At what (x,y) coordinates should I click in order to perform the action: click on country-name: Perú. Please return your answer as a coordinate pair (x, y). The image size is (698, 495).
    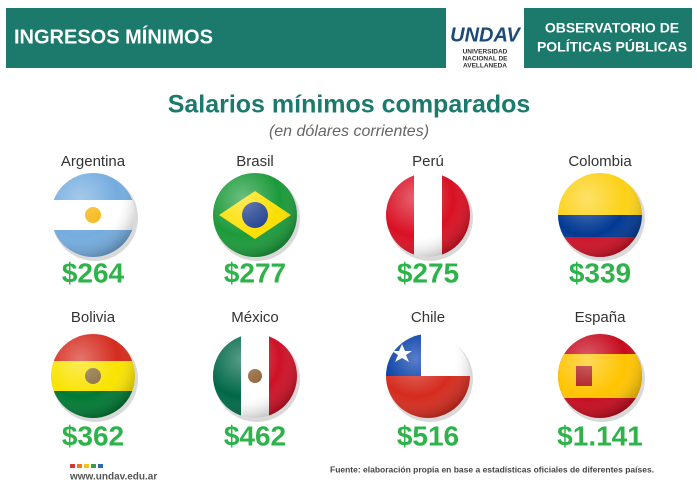
    Looking at the image, I should click on (428, 161).